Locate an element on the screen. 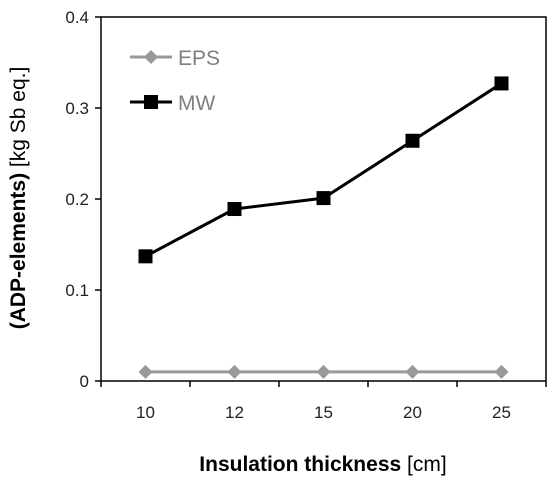  y-tick-label: 0.4 is located at coordinates (77, 17).